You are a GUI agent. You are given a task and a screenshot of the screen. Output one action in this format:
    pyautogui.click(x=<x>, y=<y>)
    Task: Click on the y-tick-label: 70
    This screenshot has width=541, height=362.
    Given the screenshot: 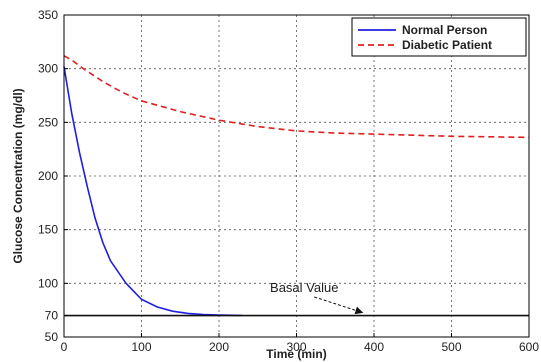 What is the action you would take?
    pyautogui.click(x=52, y=316)
    